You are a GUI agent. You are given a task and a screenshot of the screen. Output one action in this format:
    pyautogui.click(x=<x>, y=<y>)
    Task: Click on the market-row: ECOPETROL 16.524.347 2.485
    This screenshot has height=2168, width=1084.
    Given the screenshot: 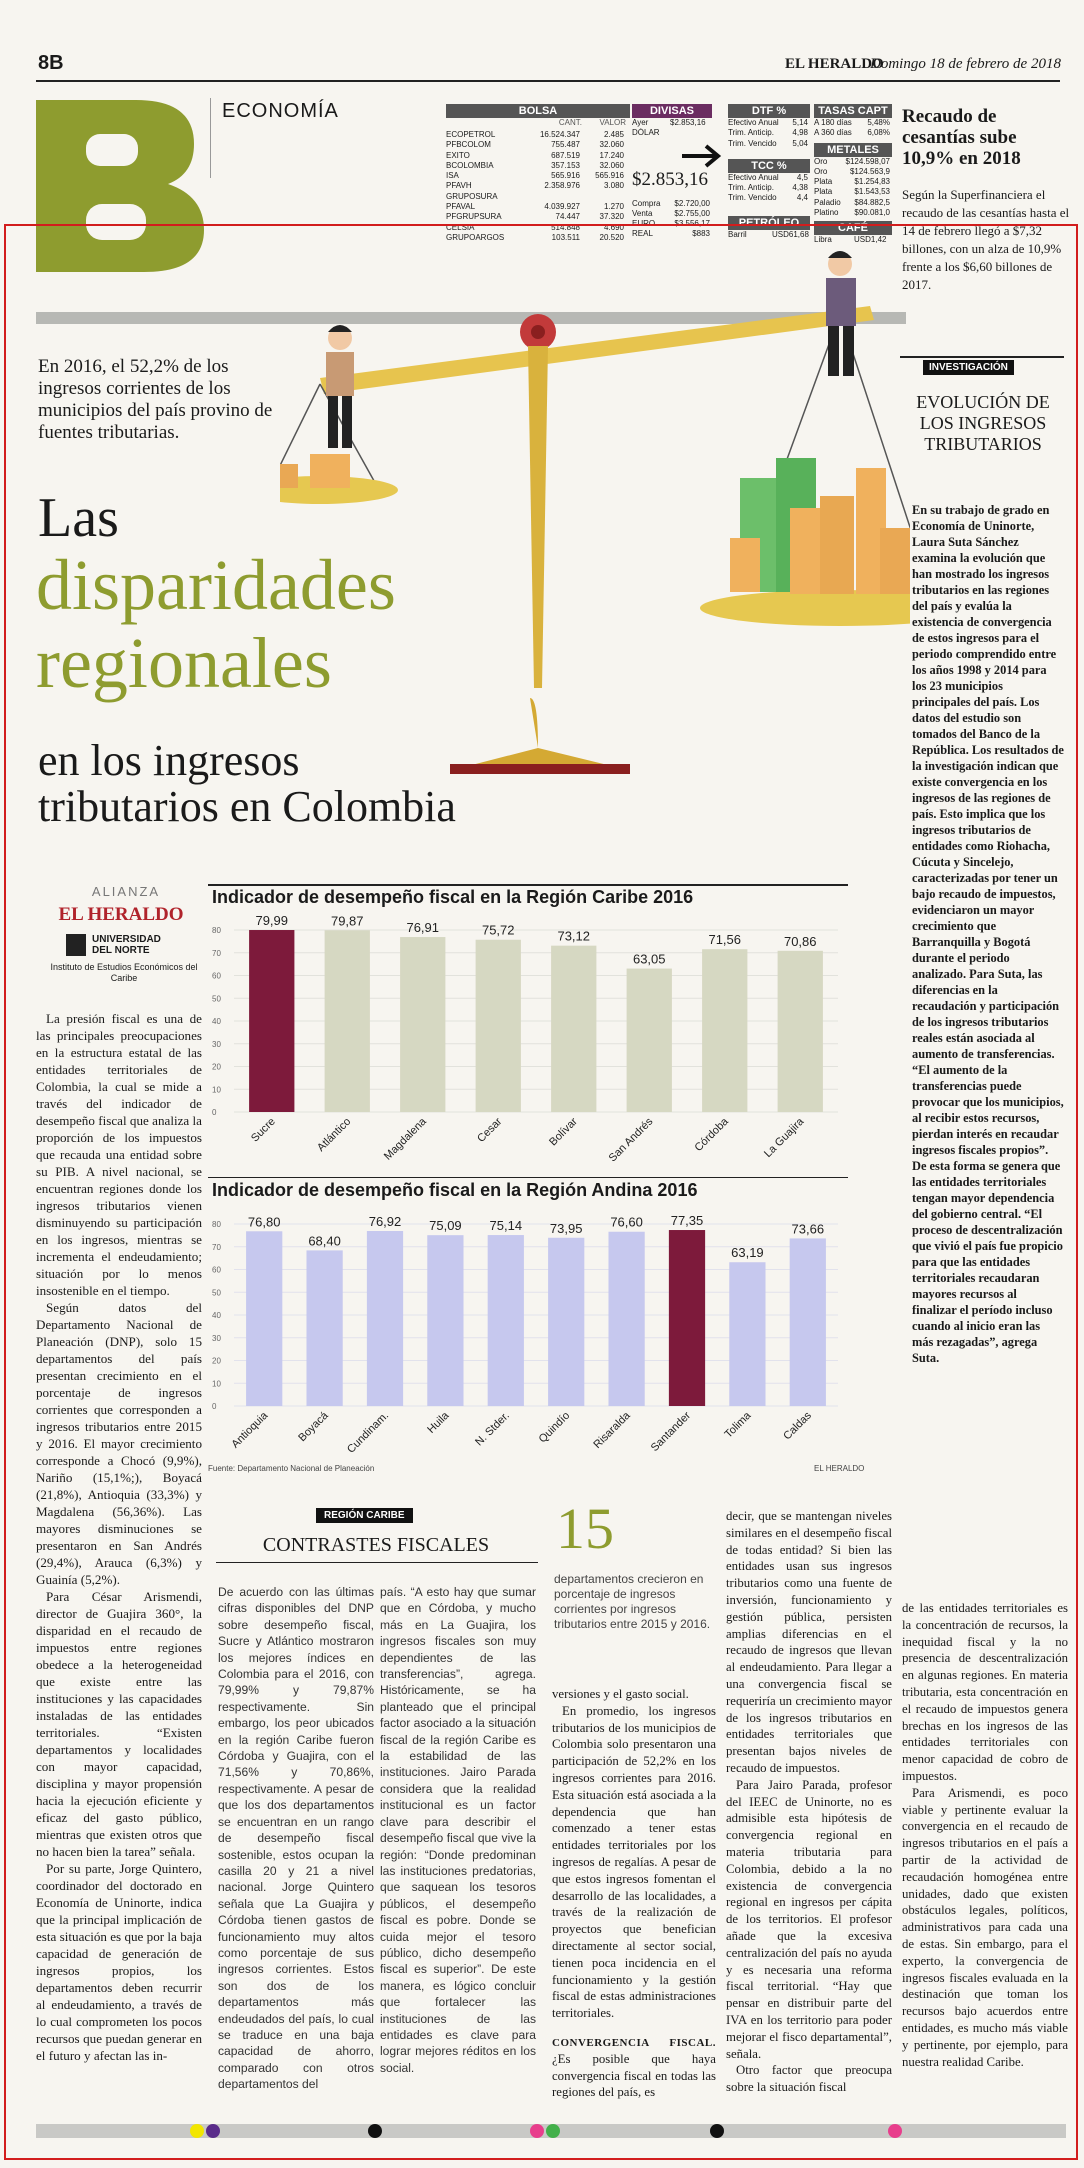 What is the action you would take?
    pyautogui.click(x=535, y=134)
    